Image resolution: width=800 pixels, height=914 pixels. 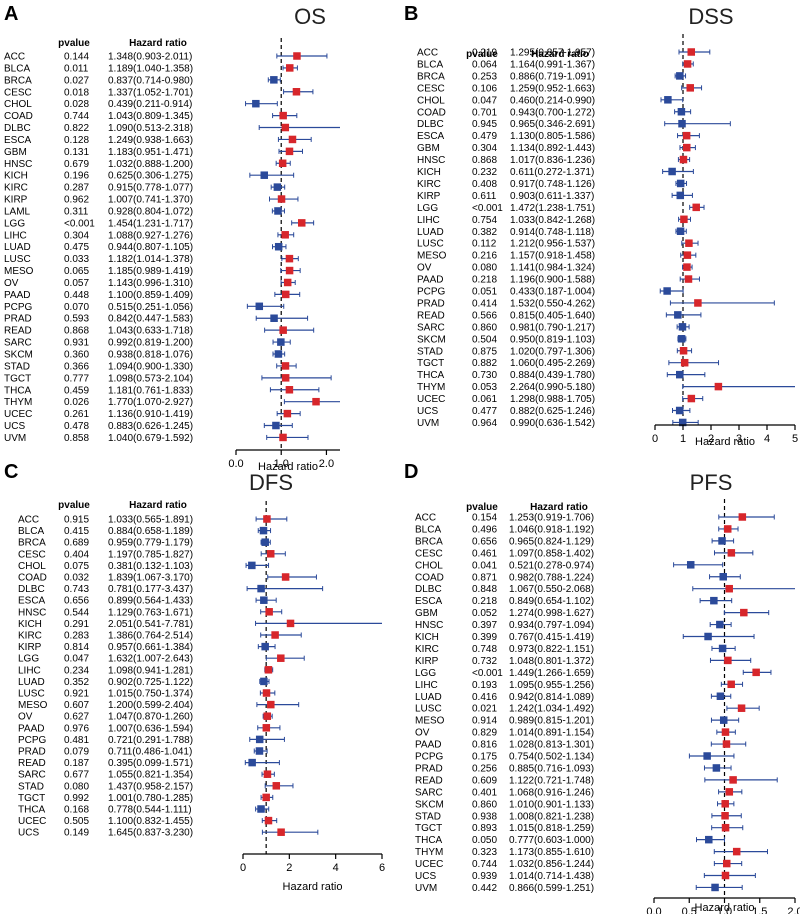 I want to click on pvalue-cell: 0.064, so click(x=484, y=64).